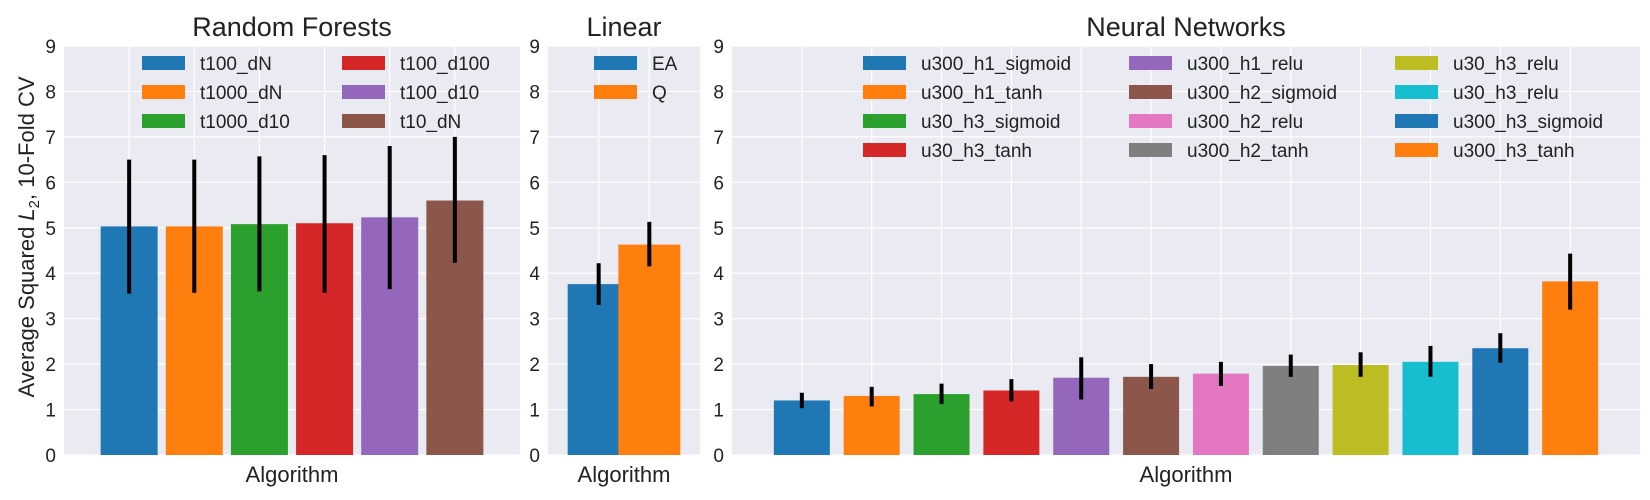  I want to click on bar-u300_h2_tanh, so click(1290, 410).